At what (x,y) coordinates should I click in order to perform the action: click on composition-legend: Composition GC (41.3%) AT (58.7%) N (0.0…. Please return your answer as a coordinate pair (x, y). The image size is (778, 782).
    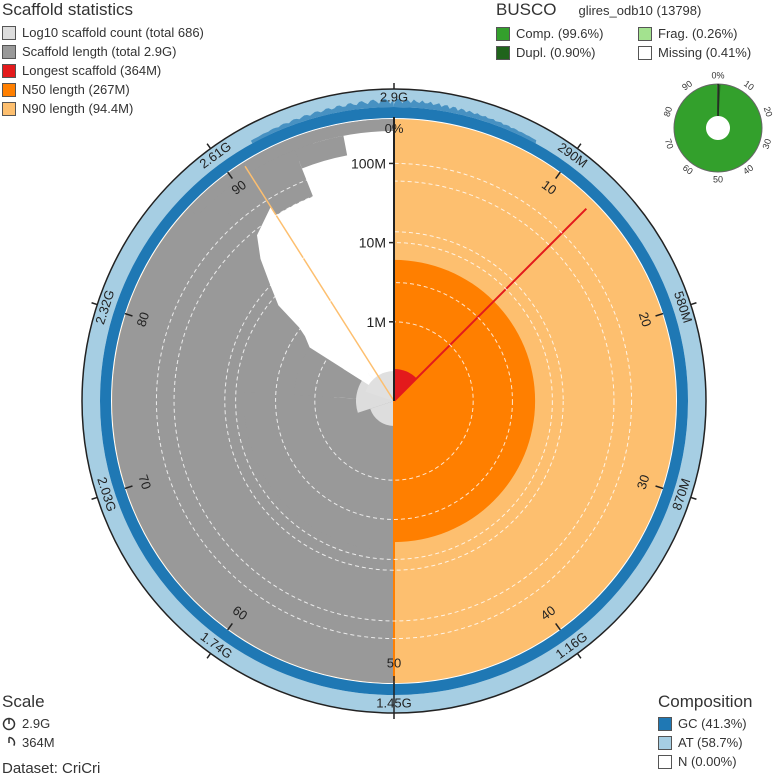
    Looking at the image, I should click on (705, 731).